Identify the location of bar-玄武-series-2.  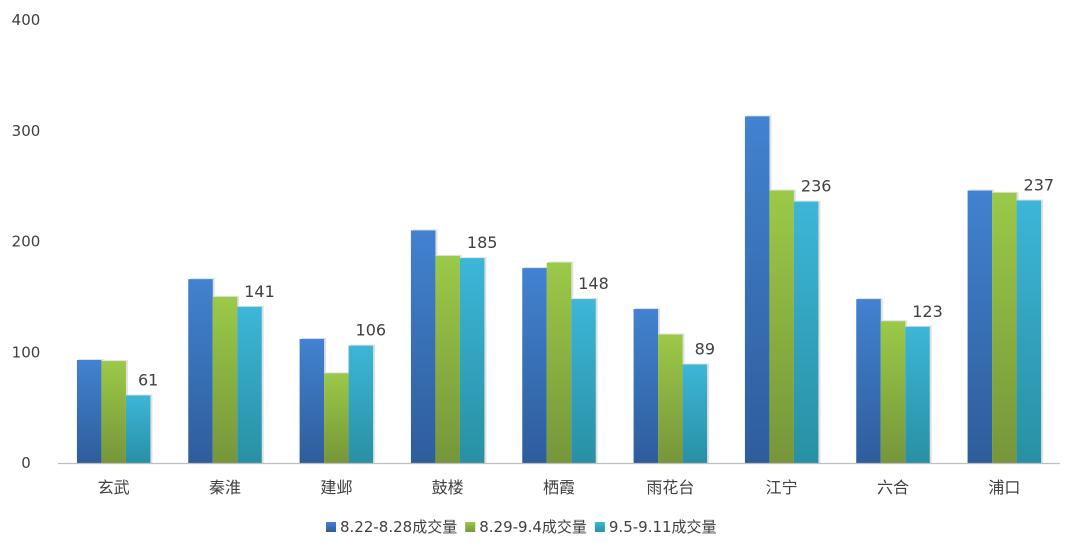
(113, 412).